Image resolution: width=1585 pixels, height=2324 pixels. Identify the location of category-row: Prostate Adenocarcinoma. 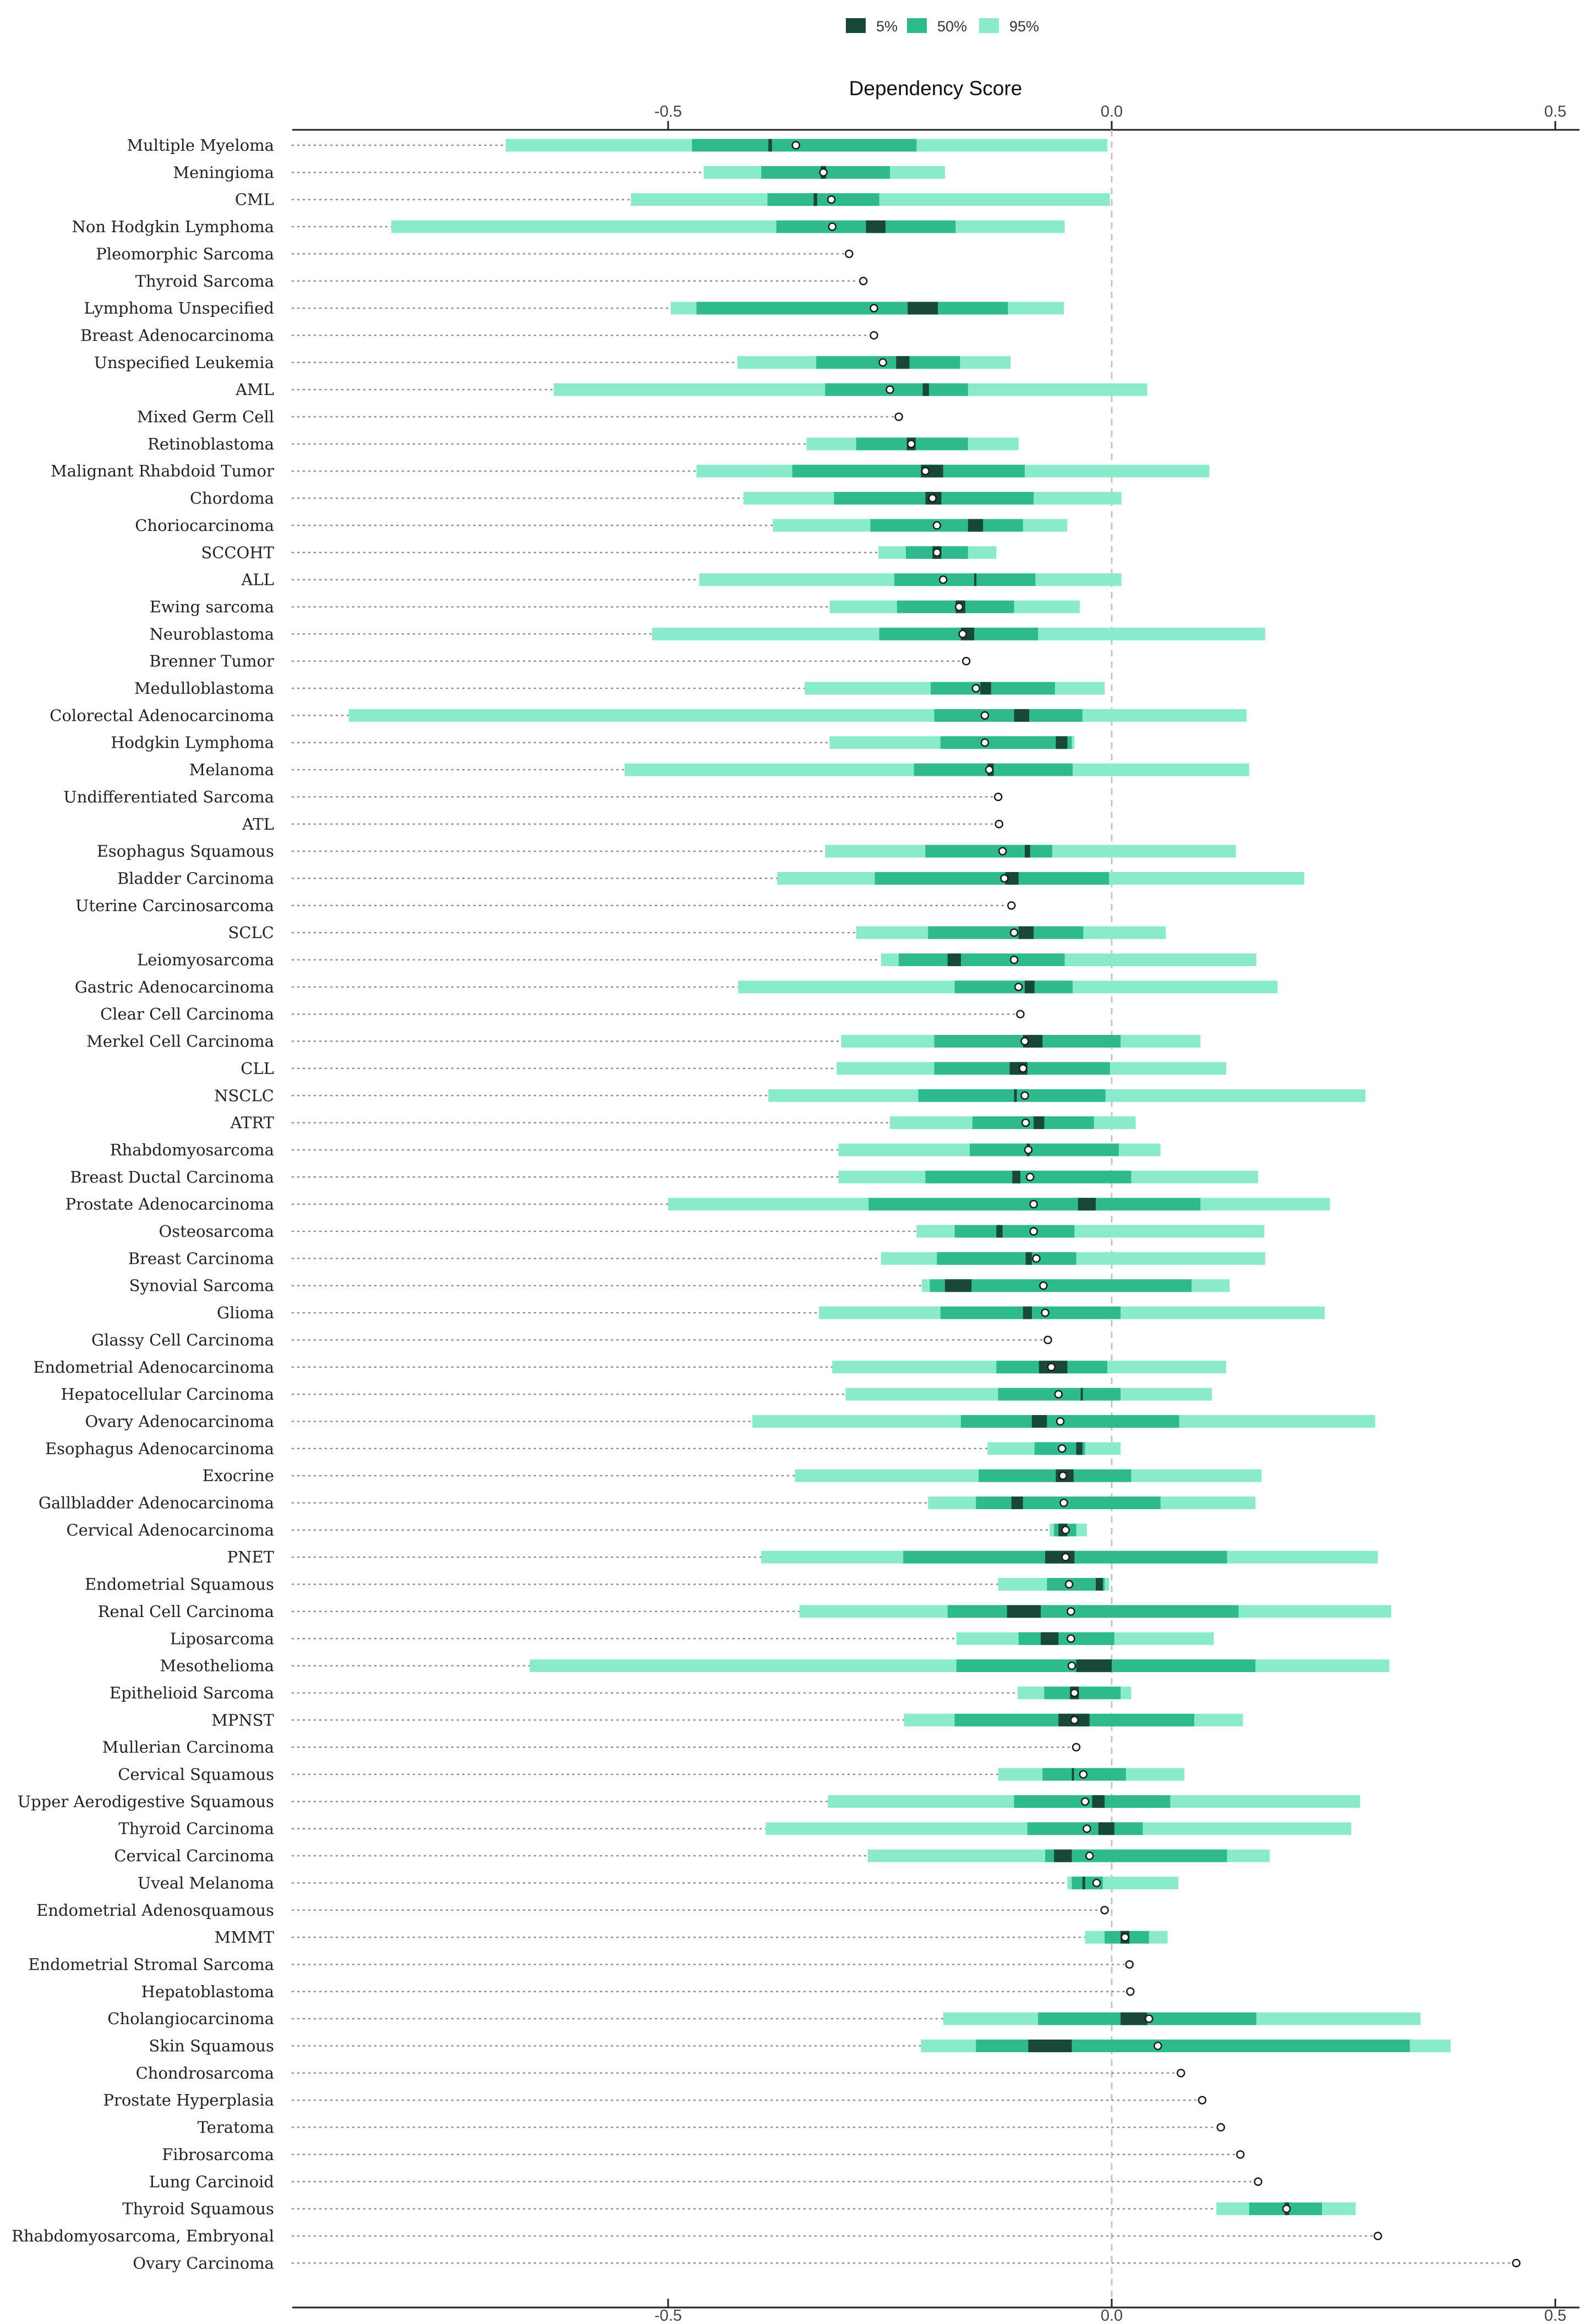
(697, 1204).